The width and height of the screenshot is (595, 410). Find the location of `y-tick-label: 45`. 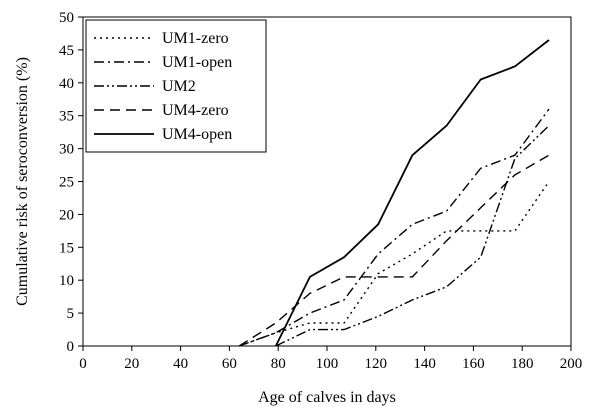

y-tick-label: 45 is located at coordinates (66, 51).